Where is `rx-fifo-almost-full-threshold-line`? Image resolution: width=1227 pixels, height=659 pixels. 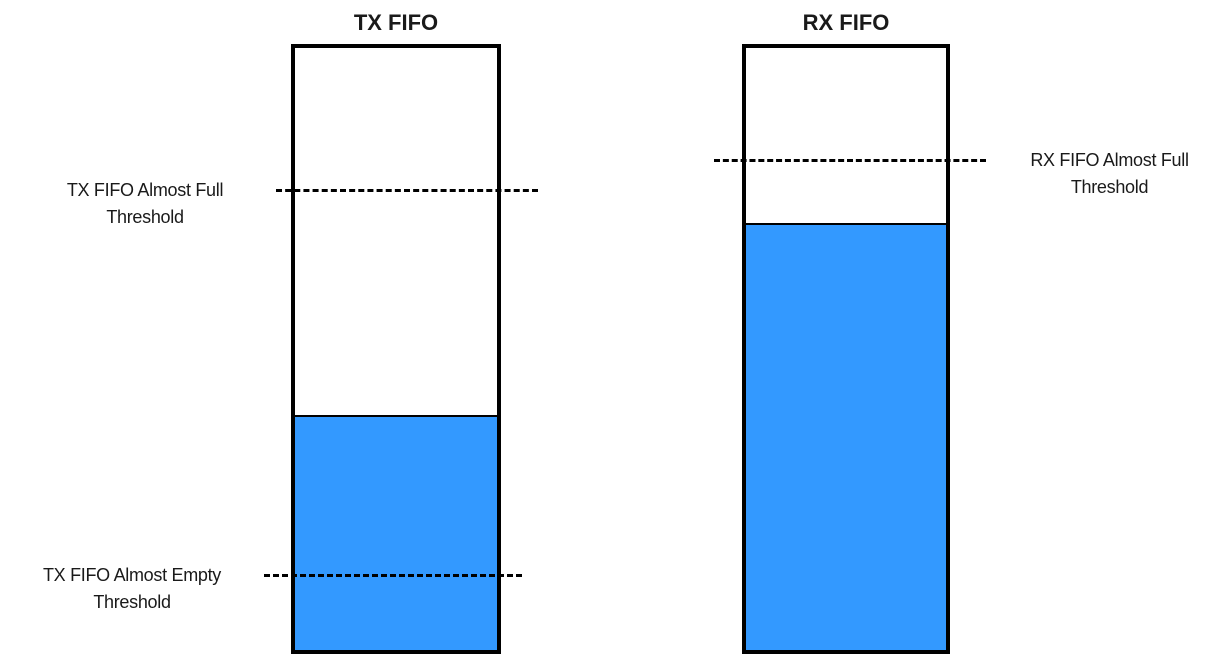
rx-fifo-almost-full-threshold-line is located at coordinates (850, 160).